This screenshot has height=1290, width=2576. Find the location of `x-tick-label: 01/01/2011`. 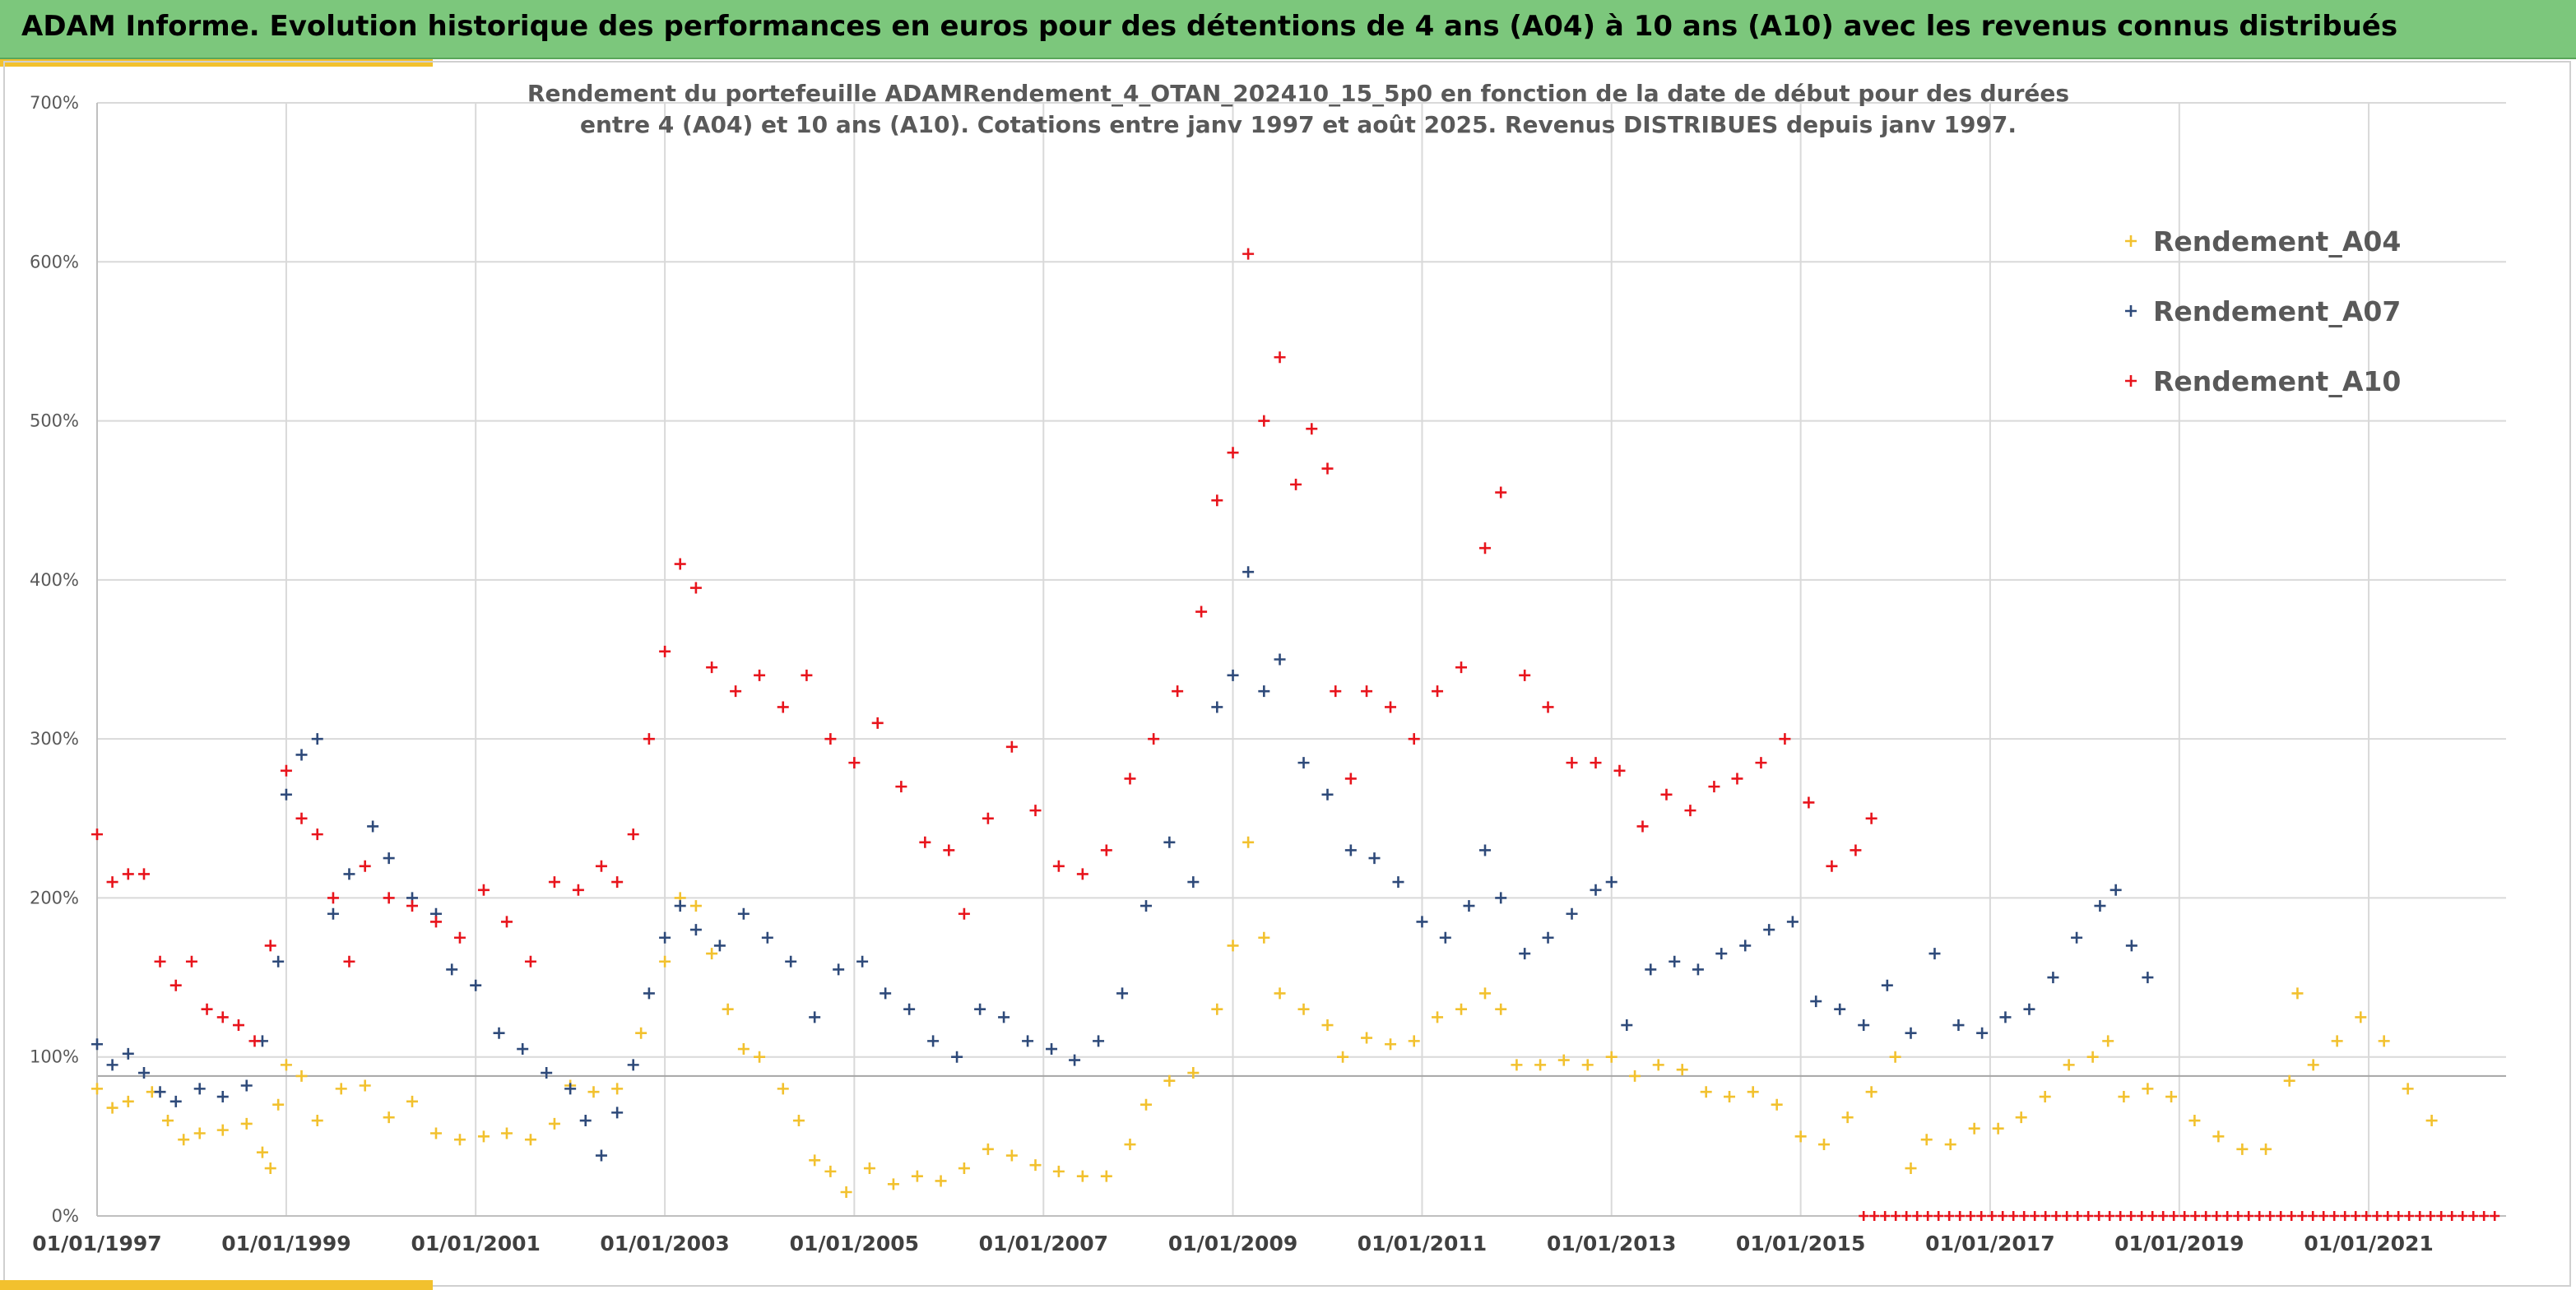

x-tick-label: 01/01/2011 is located at coordinates (1423, 1243).